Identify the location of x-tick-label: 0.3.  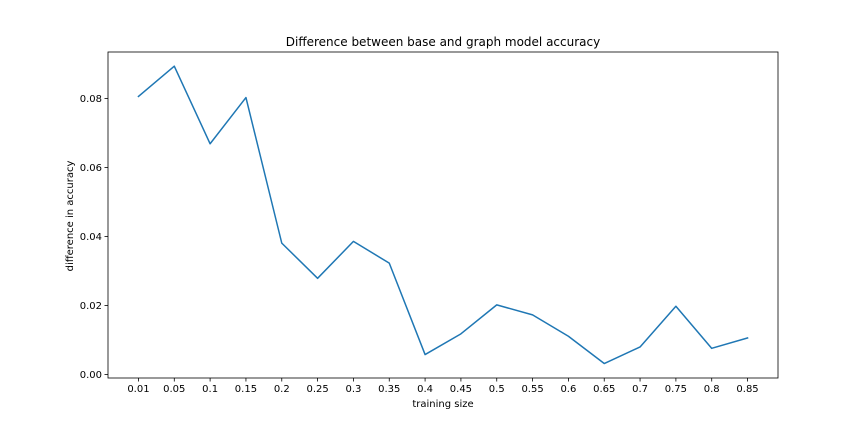
(353, 389).